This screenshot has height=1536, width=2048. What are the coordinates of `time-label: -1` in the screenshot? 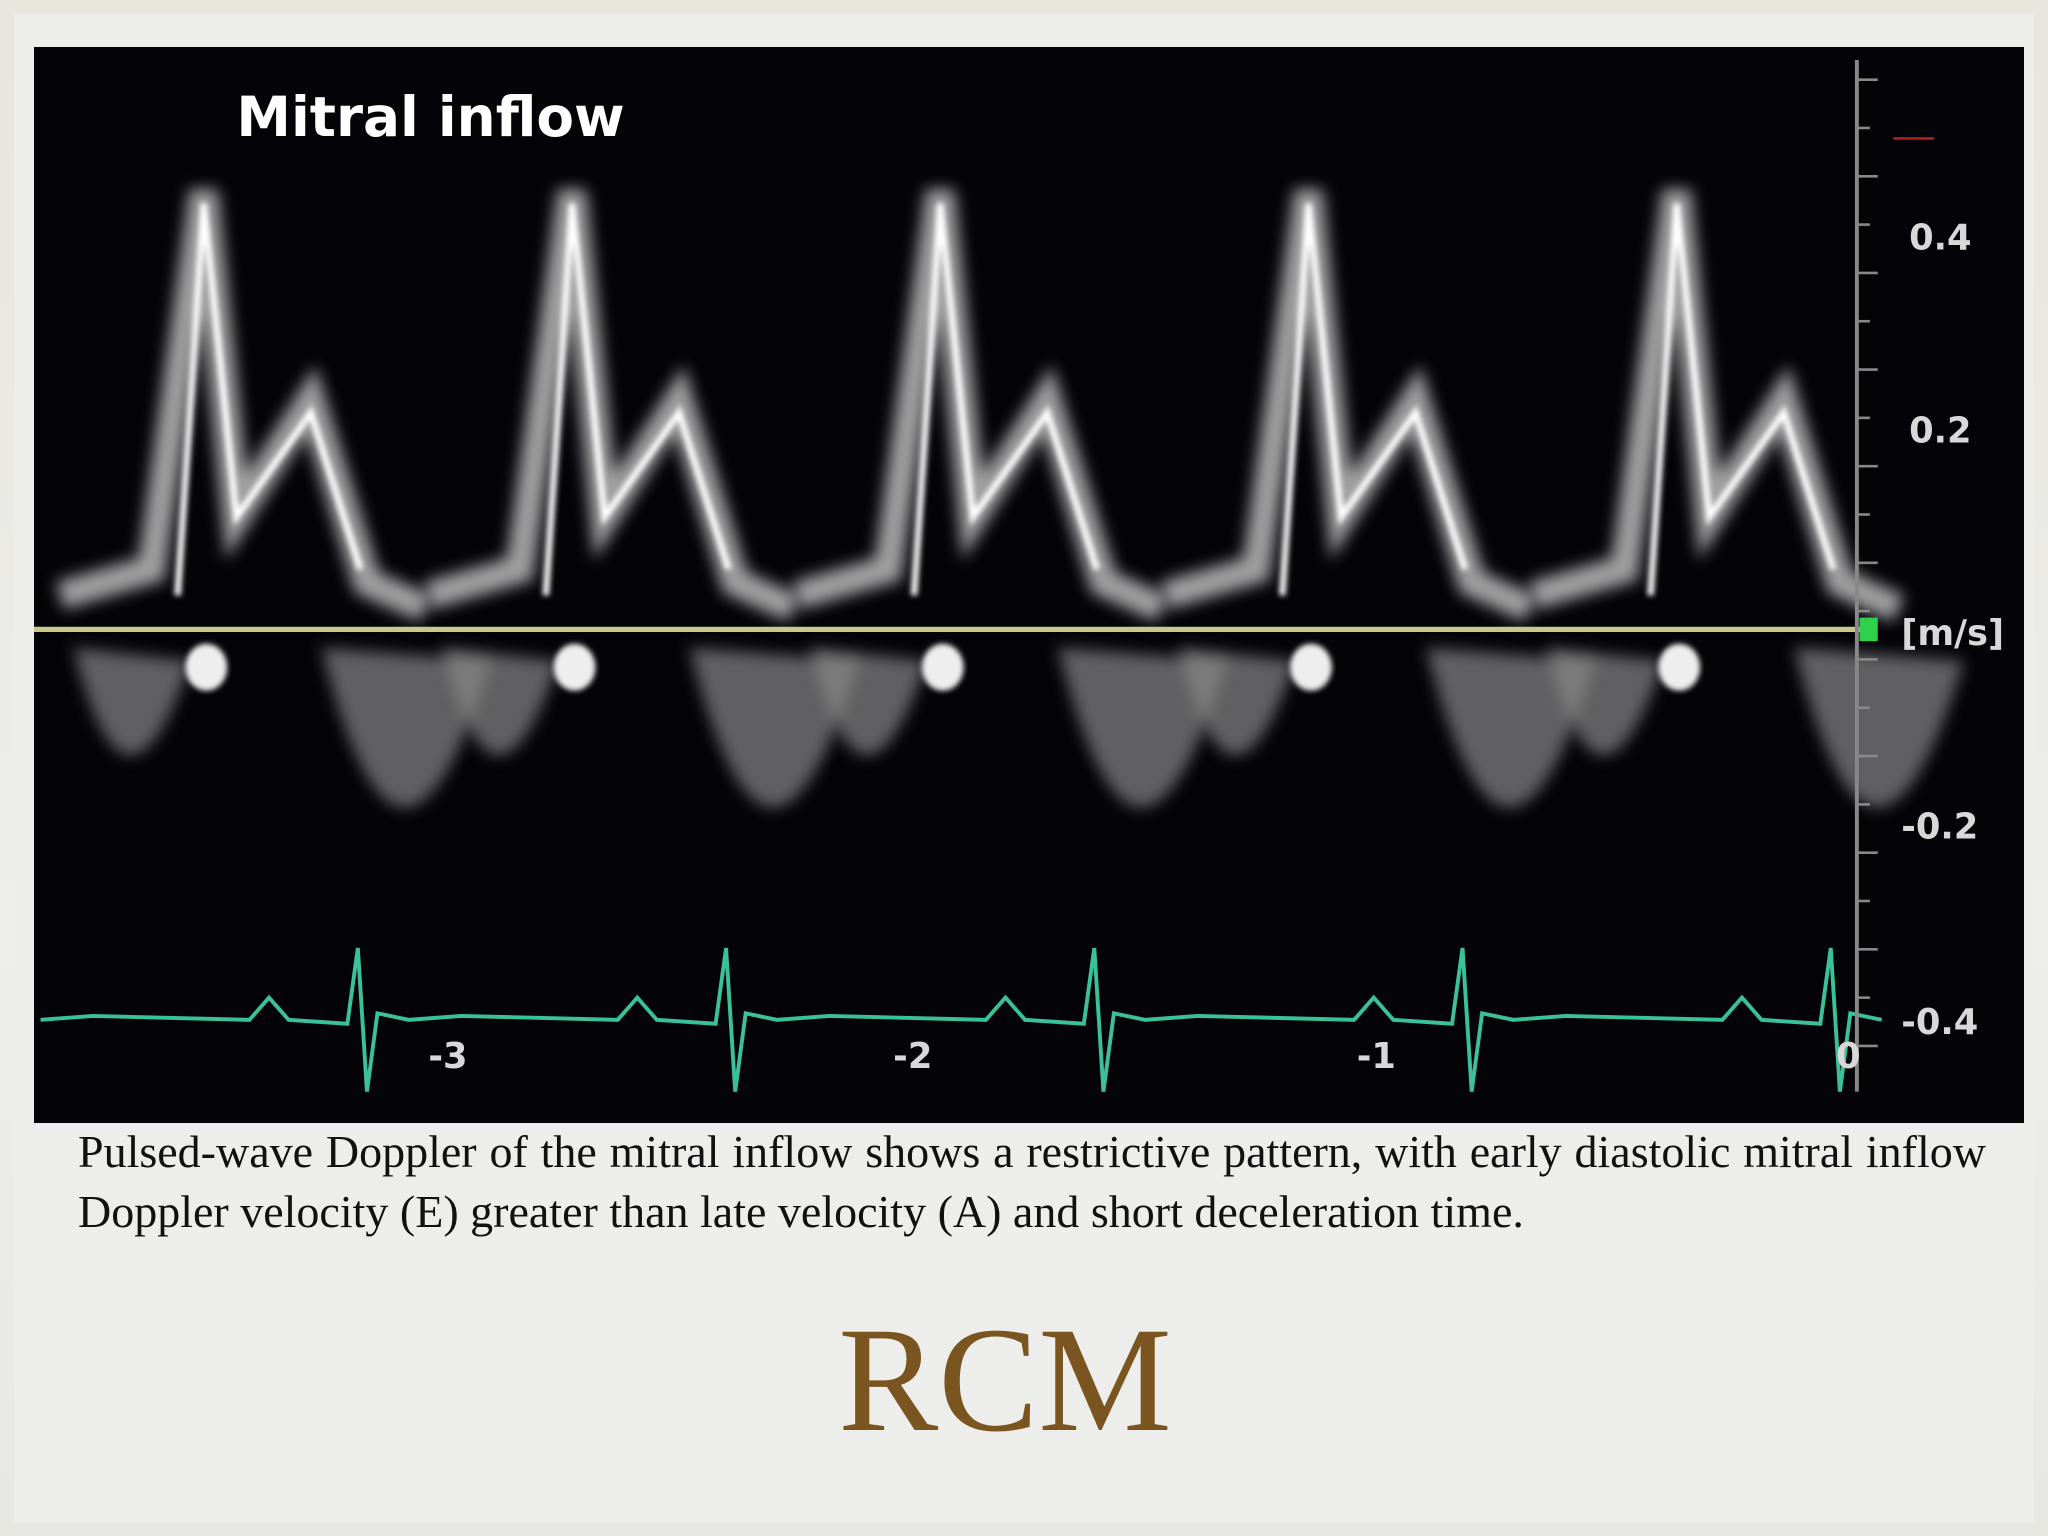 It's located at (1376, 1056).